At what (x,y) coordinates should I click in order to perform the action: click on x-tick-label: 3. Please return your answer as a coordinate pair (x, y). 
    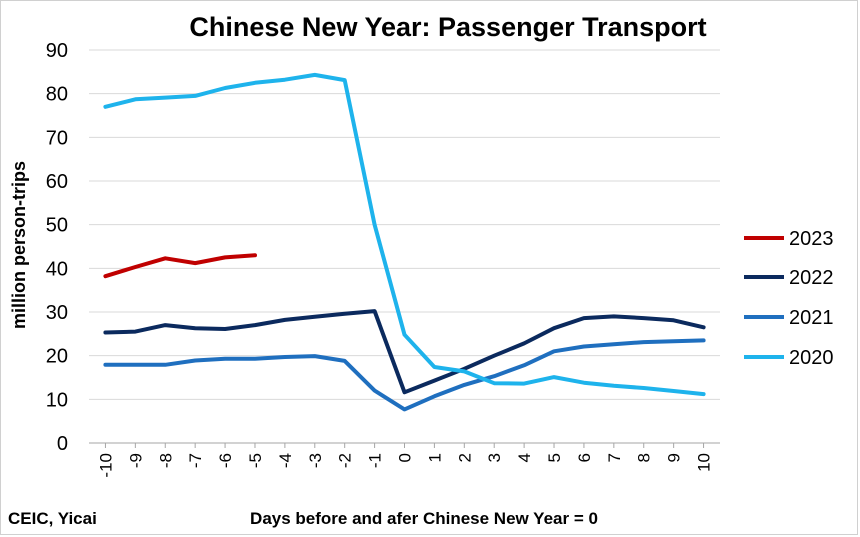
    Looking at the image, I should click on (494, 457).